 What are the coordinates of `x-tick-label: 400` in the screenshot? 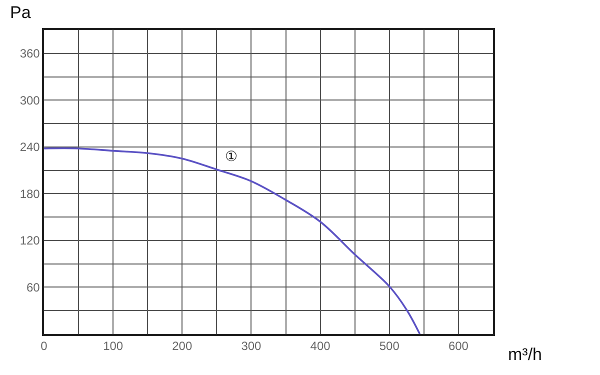 It's located at (320, 346).